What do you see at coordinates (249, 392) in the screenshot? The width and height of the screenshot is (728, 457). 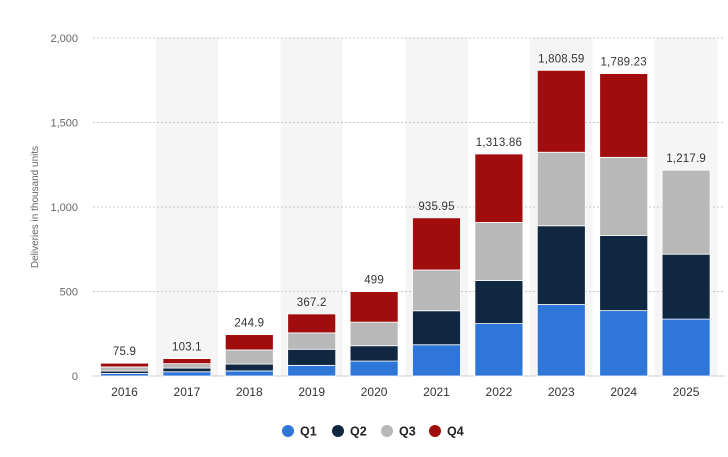 I see `x-tick-label: 2018` at bounding box center [249, 392].